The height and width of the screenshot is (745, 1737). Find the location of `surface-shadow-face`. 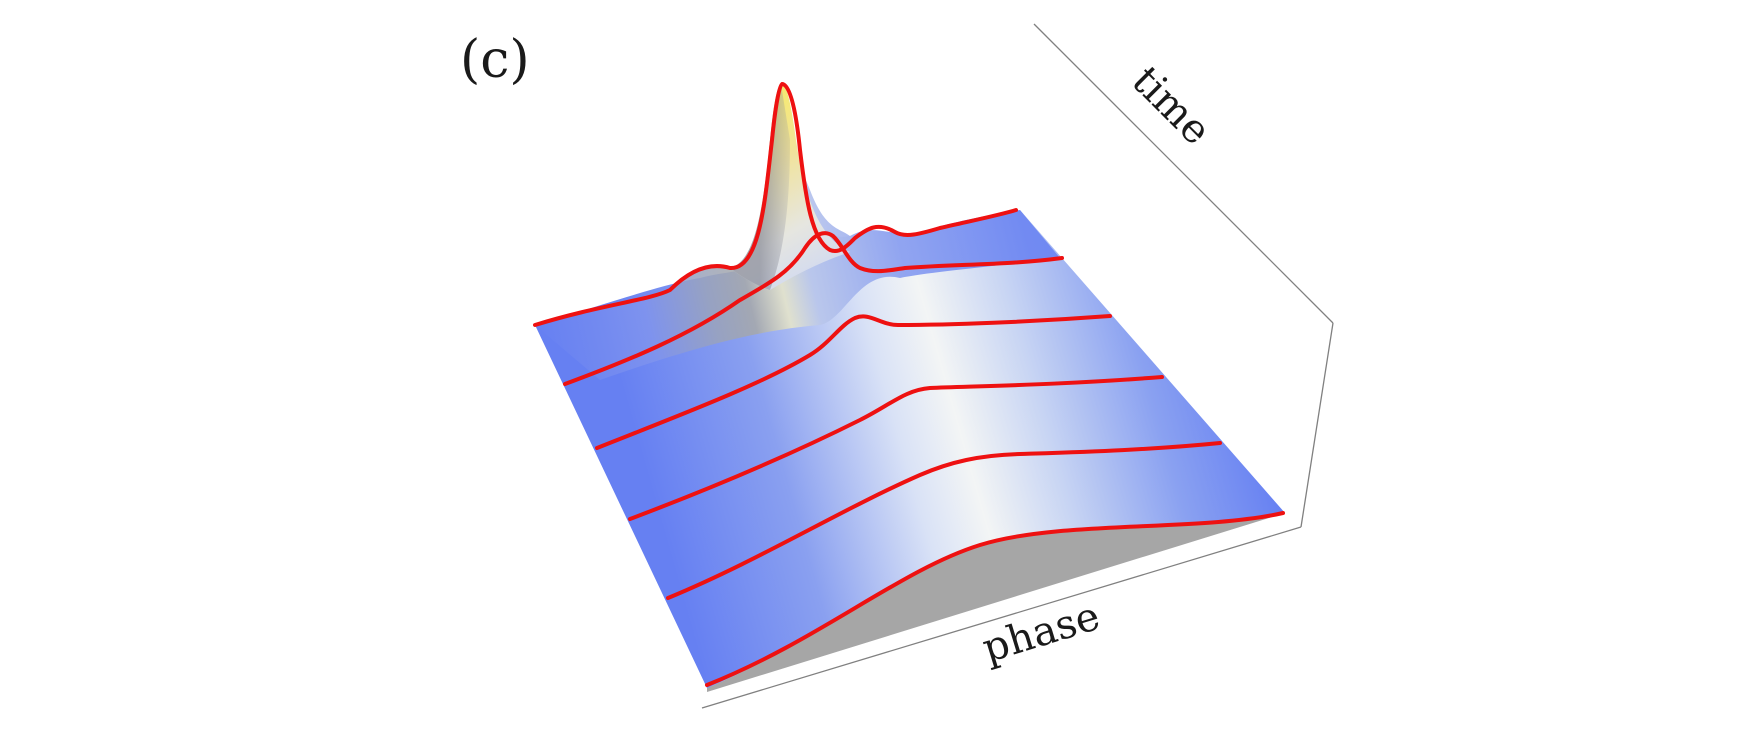

surface-shadow-face is located at coordinates (996, 602).